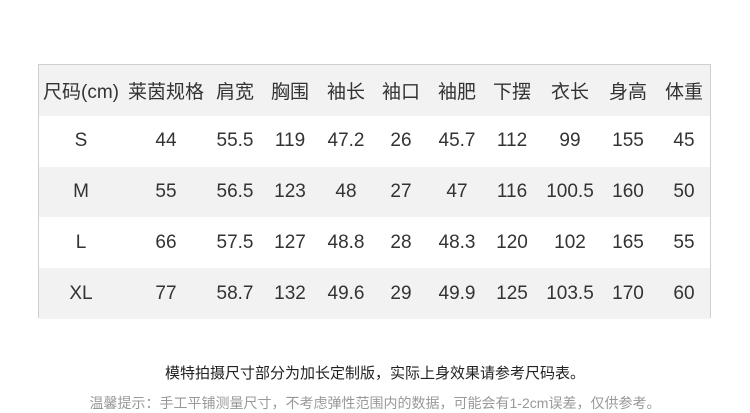 This screenshot has height=413, width=750. What do you see at coordinates (81, 242) in the screenshot?
I see `table-cell: L` at bounding box center [81, 242].